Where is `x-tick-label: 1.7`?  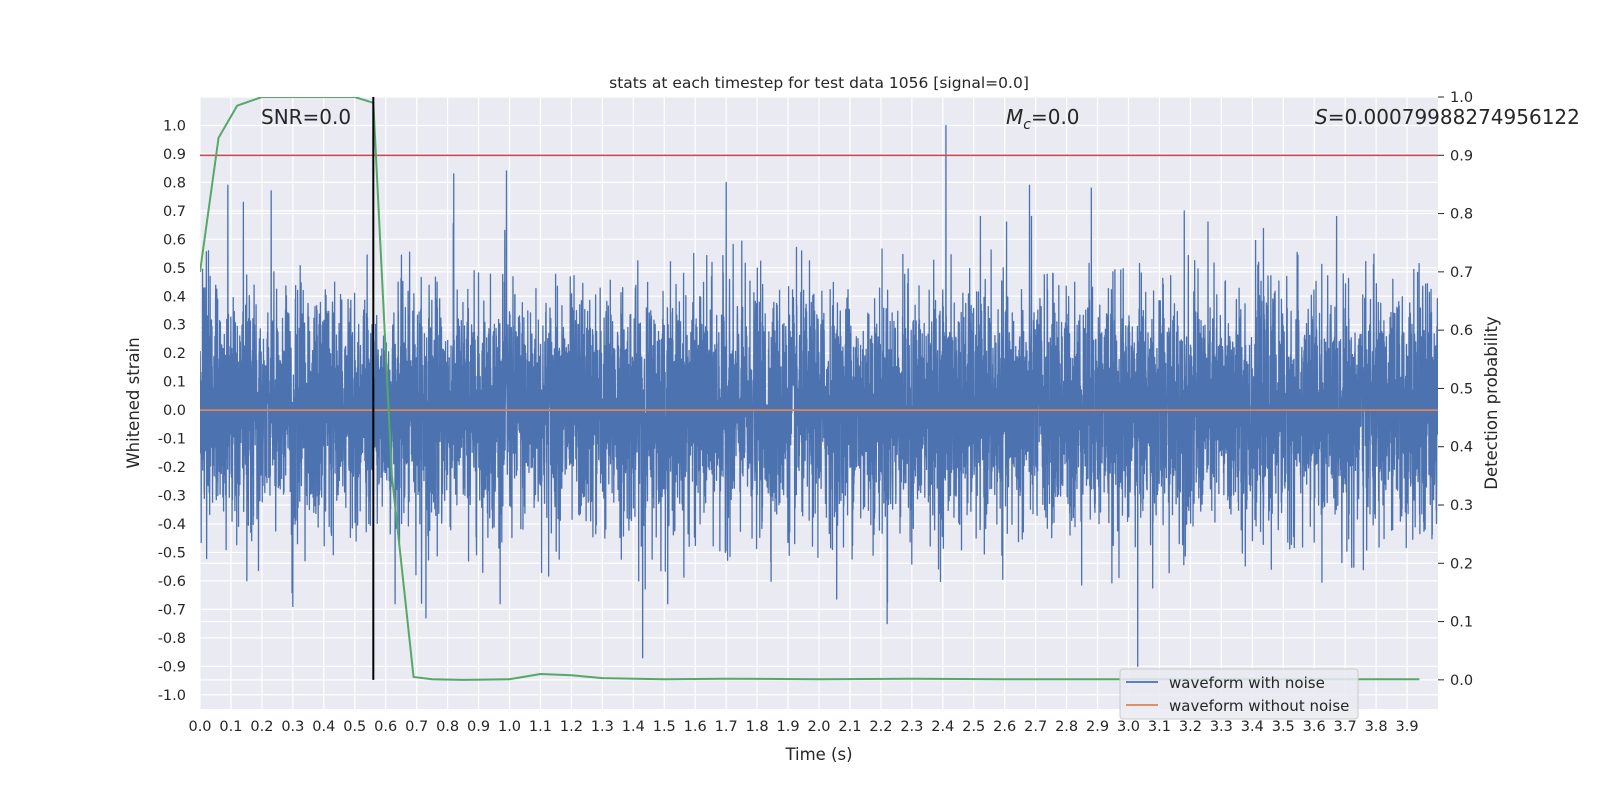 x-tick-label: 1.7 is located at coordinates (726, 727).